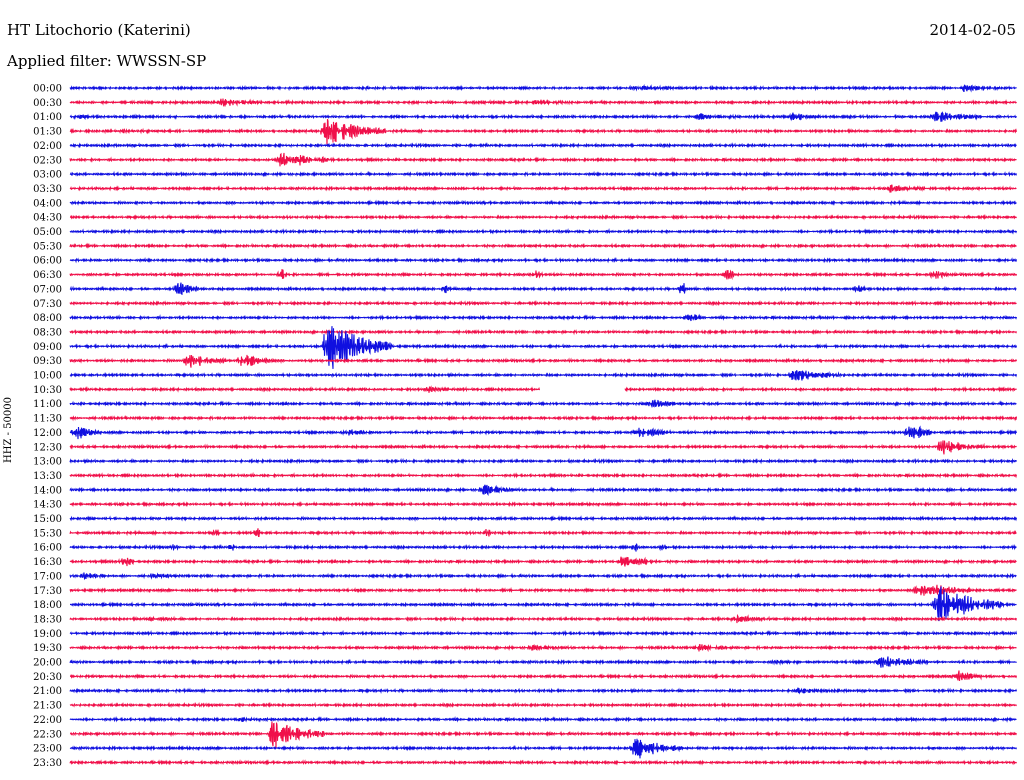 This screenshot has height=780, width=1024. I want to click on time-tick-label: 22:00, so click(47, 720).